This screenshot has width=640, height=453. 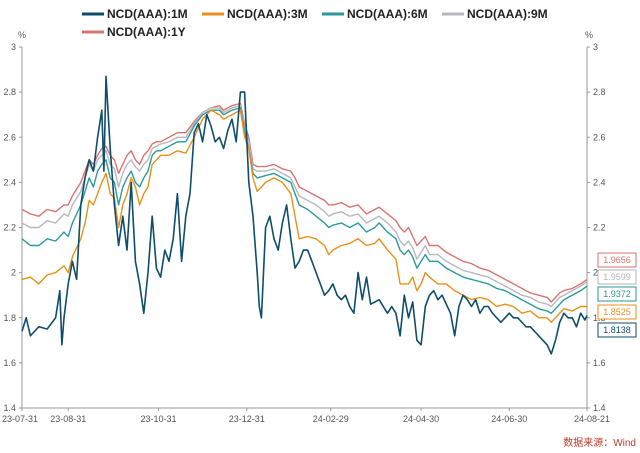 I want to click on legend-item-9m: NCD(AAA):9M, so click(x=495, y=14).